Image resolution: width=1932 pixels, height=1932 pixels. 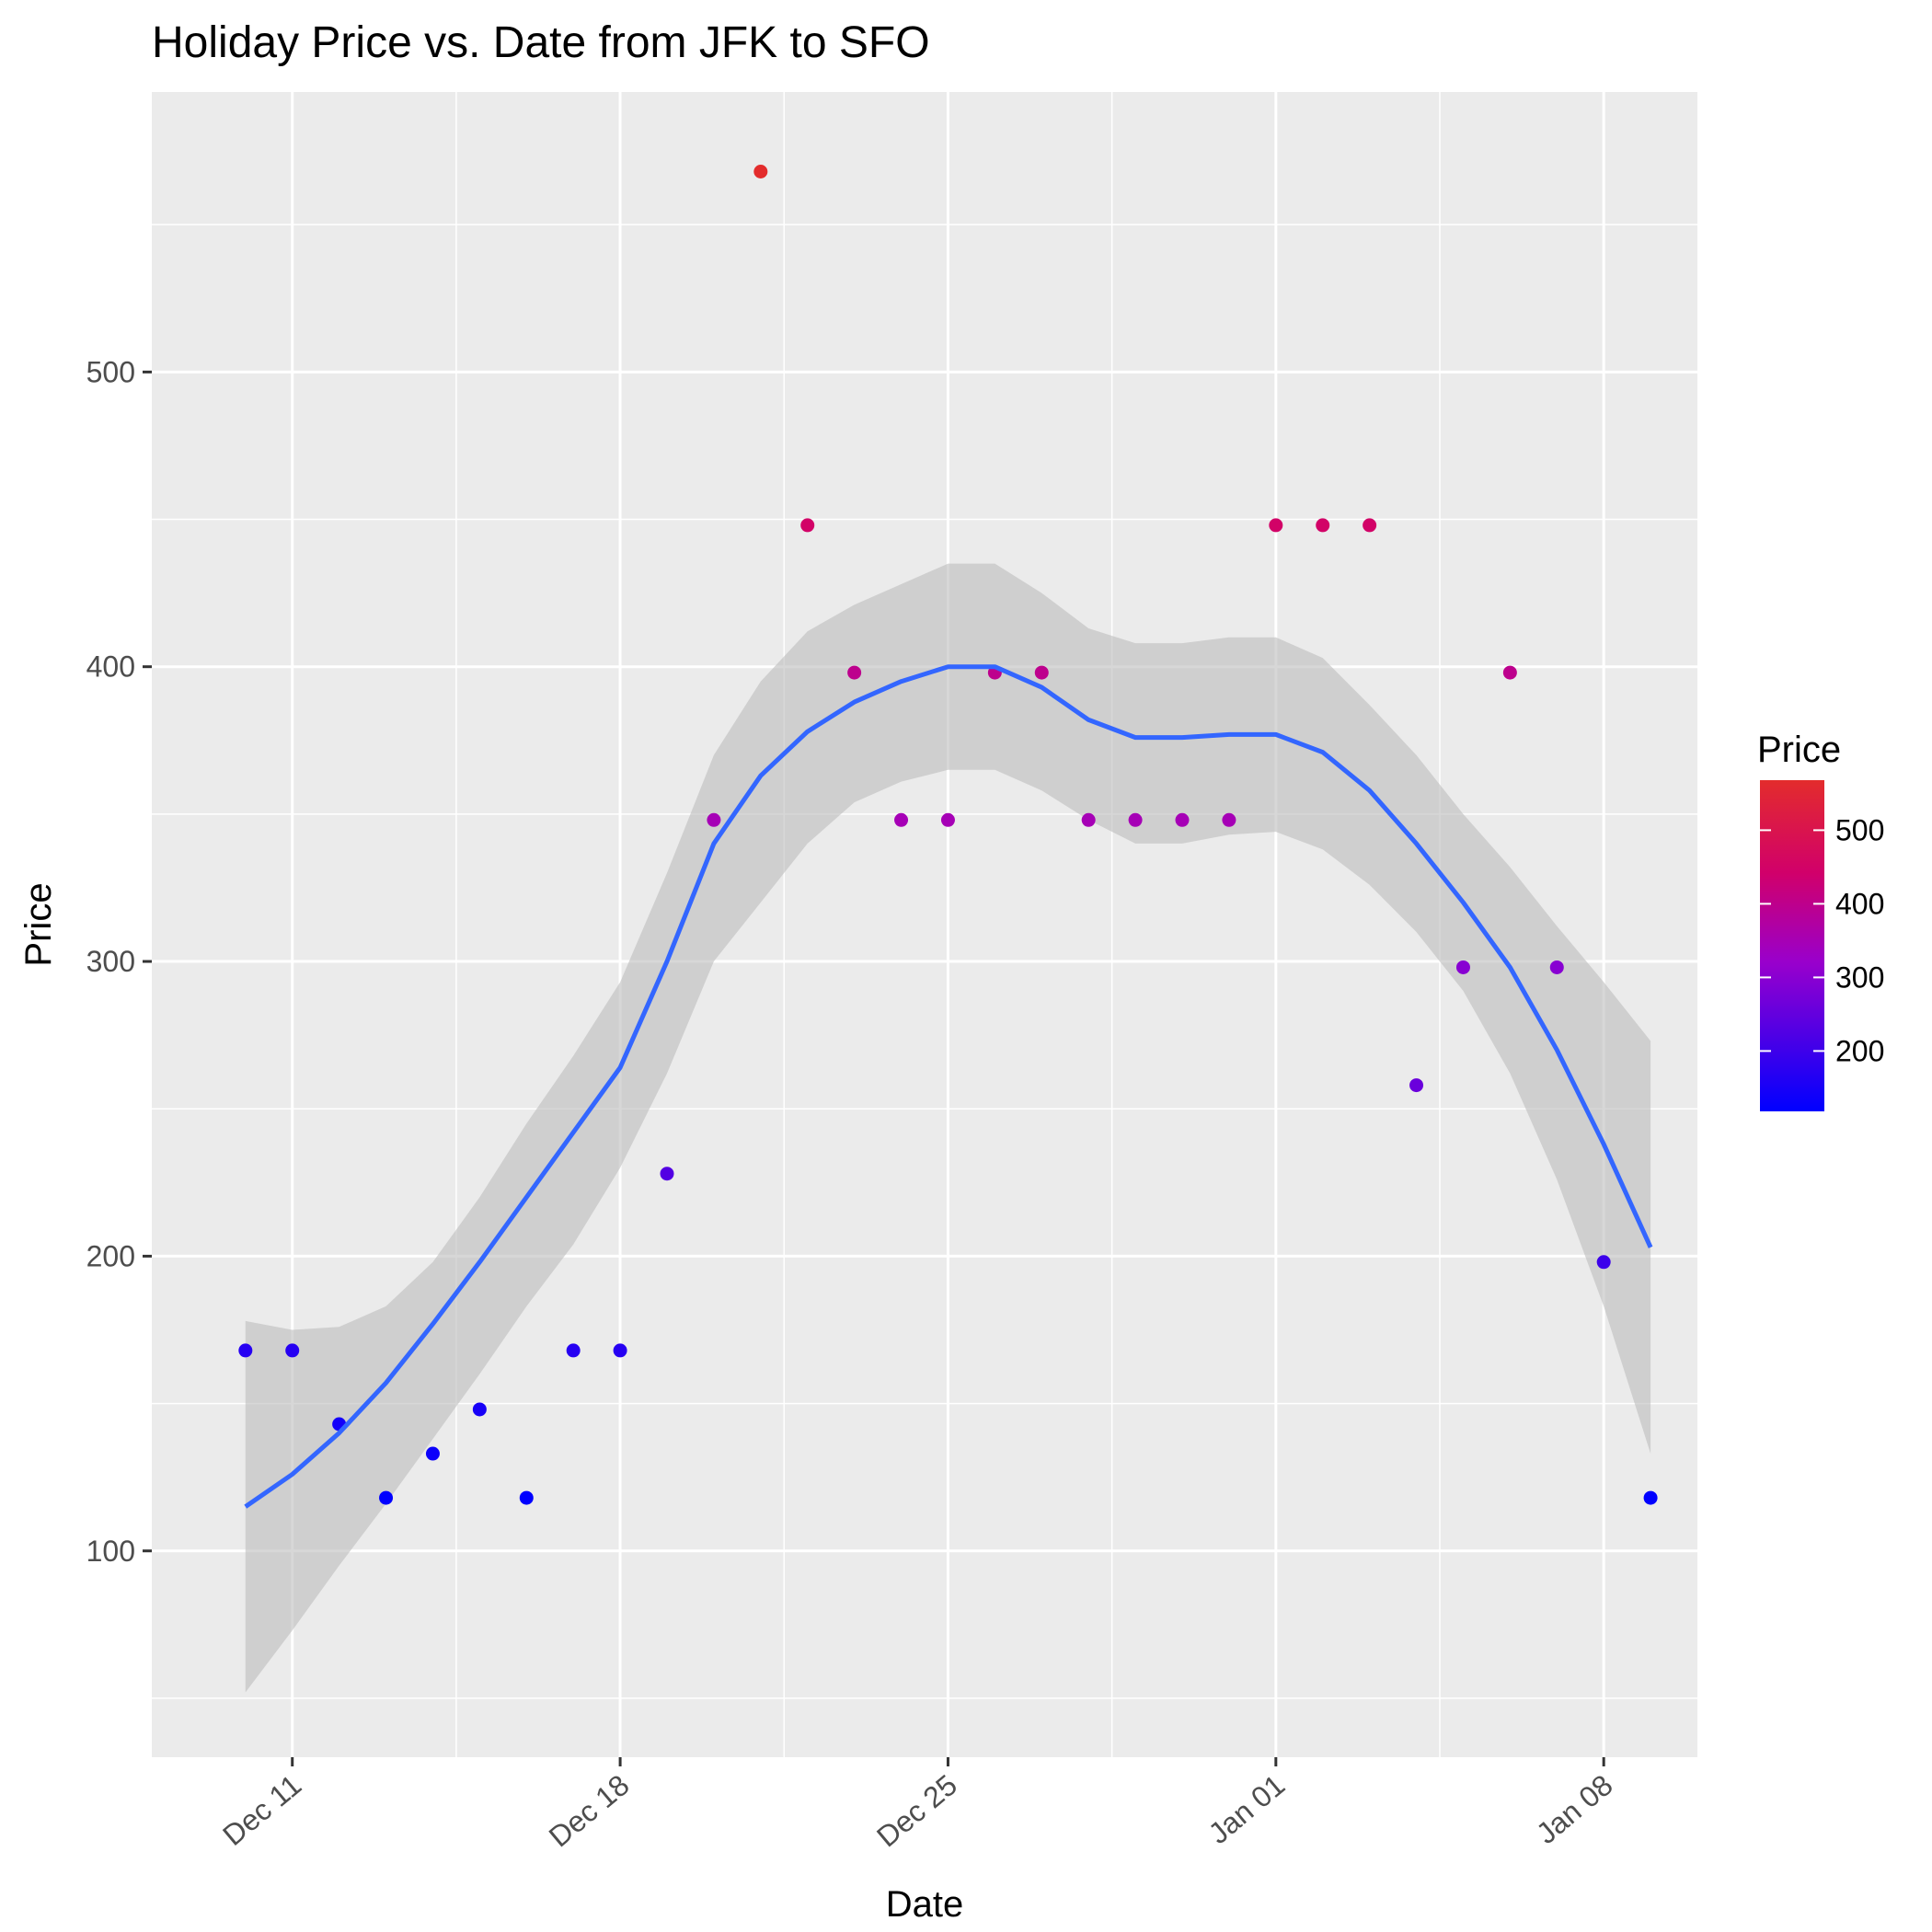 I want to click on x-axis: Dec 11 Dec 18 Dec 25 Jan 01 Jan 08, so click(x=917, y=1805).